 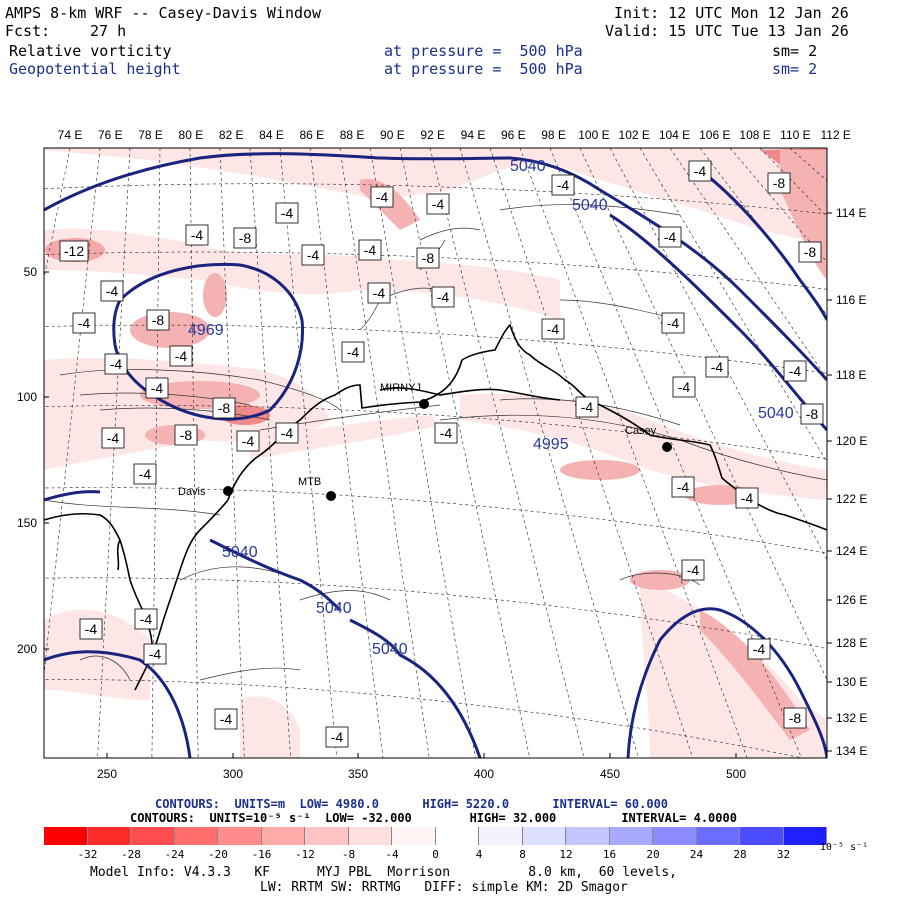 What do you see at coordinates (795, 135) in the screenshot?
I see `top-lon-label: 110 E` at bounding box center [795, 135].